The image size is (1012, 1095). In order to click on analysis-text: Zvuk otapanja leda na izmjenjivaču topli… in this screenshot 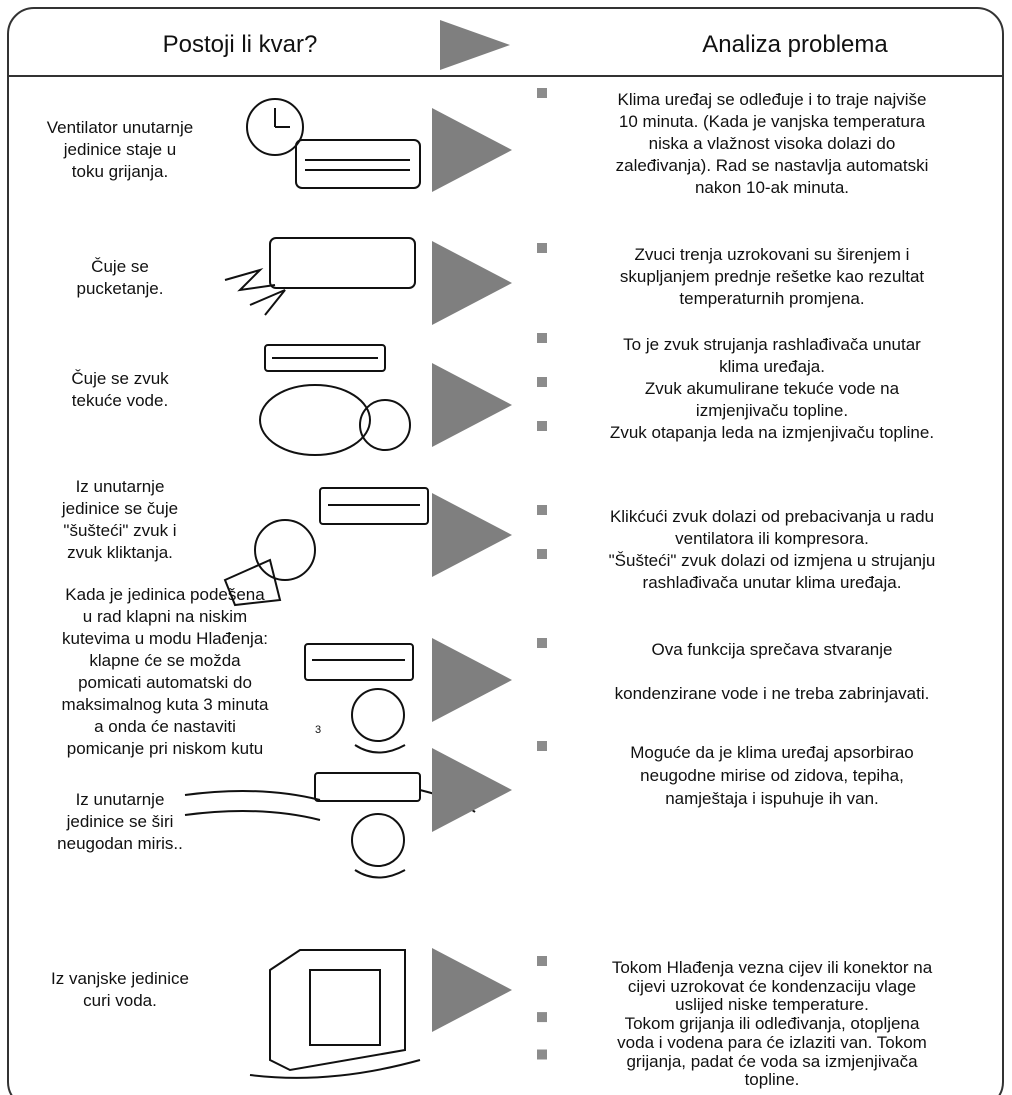, I will do `click(772, 432)`.